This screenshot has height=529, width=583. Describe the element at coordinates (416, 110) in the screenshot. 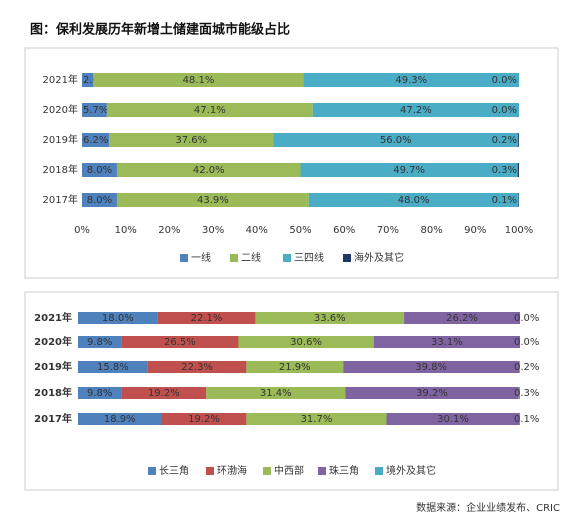

I see `value-label: 47.2%` at that location.